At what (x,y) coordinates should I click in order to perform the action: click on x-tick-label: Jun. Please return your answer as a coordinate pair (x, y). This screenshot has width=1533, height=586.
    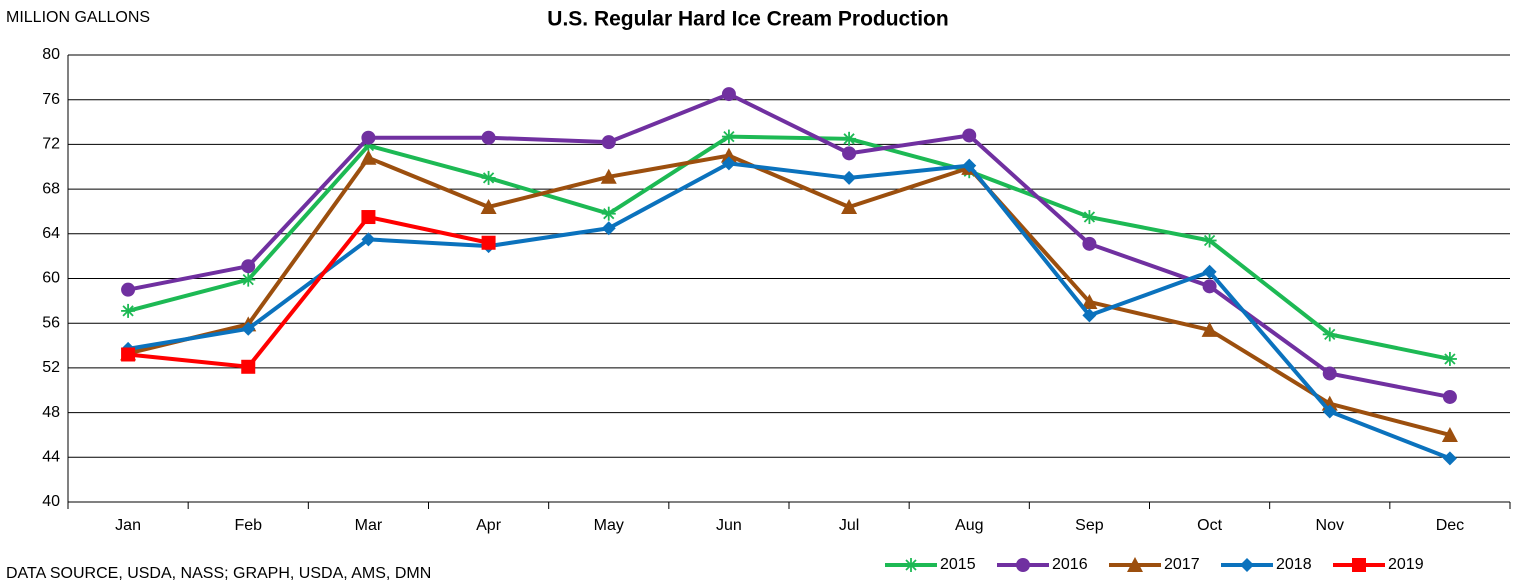
    Looking at the image, I should click on (729, 525).